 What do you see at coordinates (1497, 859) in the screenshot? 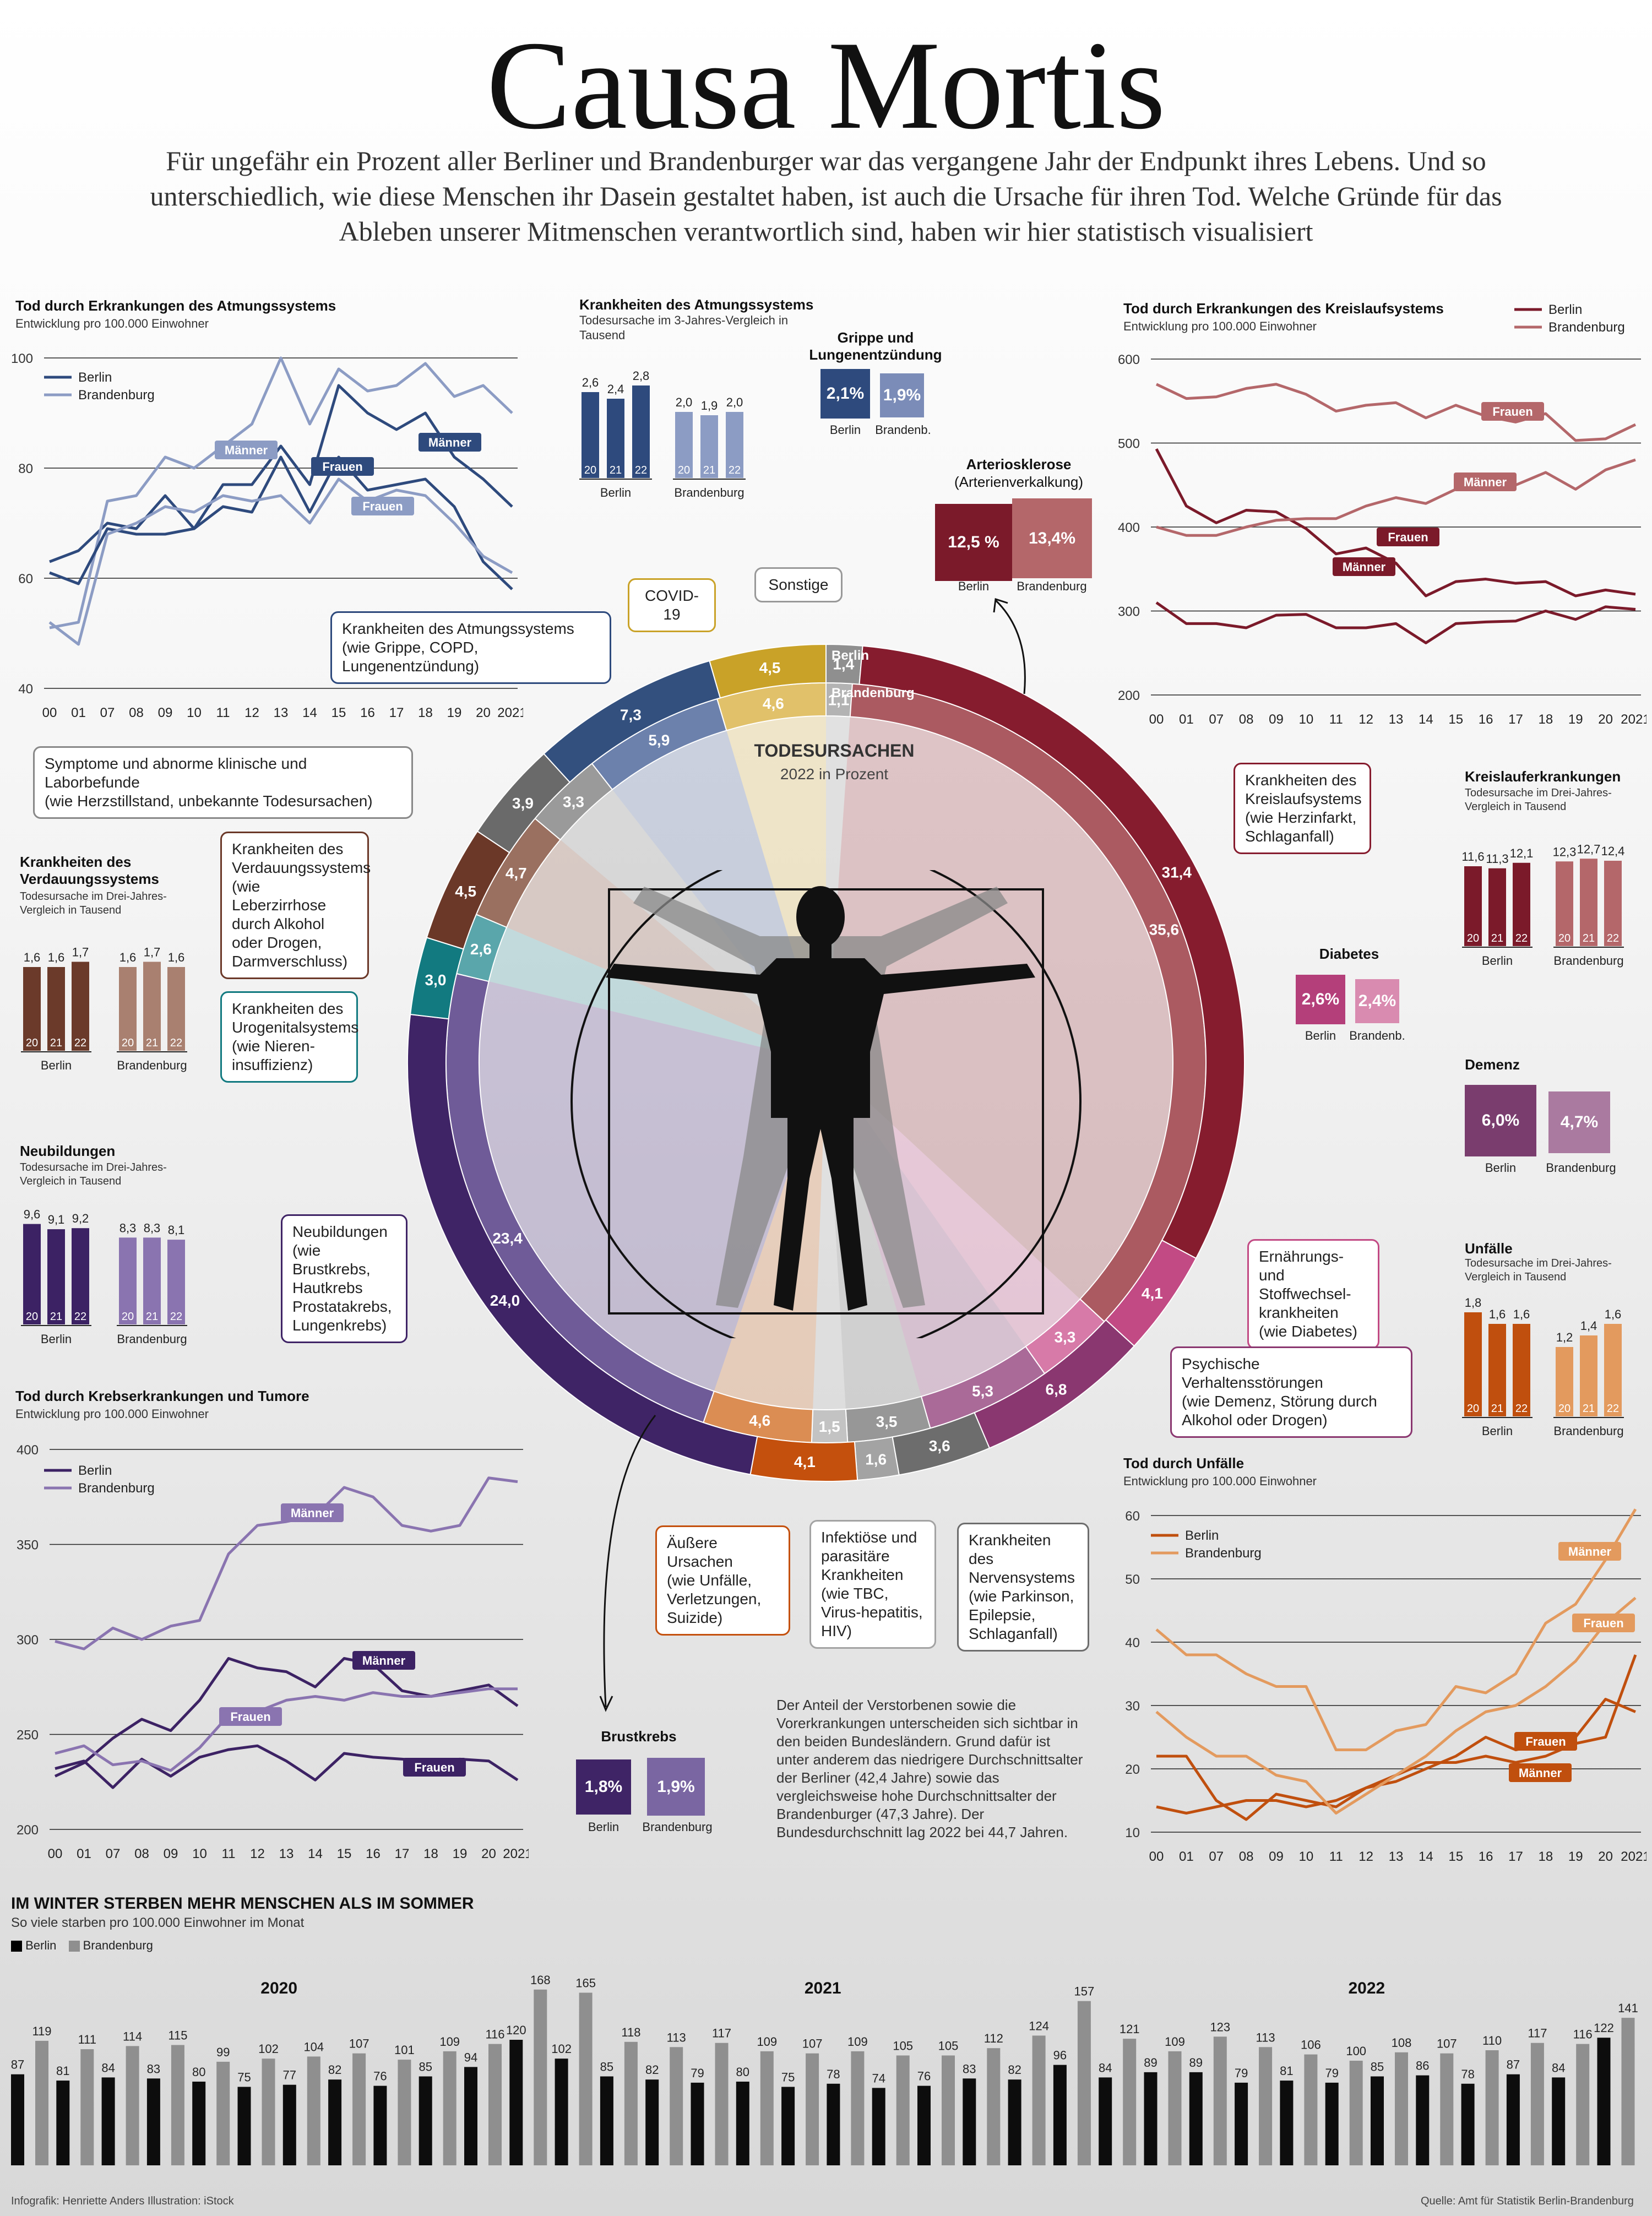
I see `bar-value-label: 11,3` at bounding box center [1497, 859].